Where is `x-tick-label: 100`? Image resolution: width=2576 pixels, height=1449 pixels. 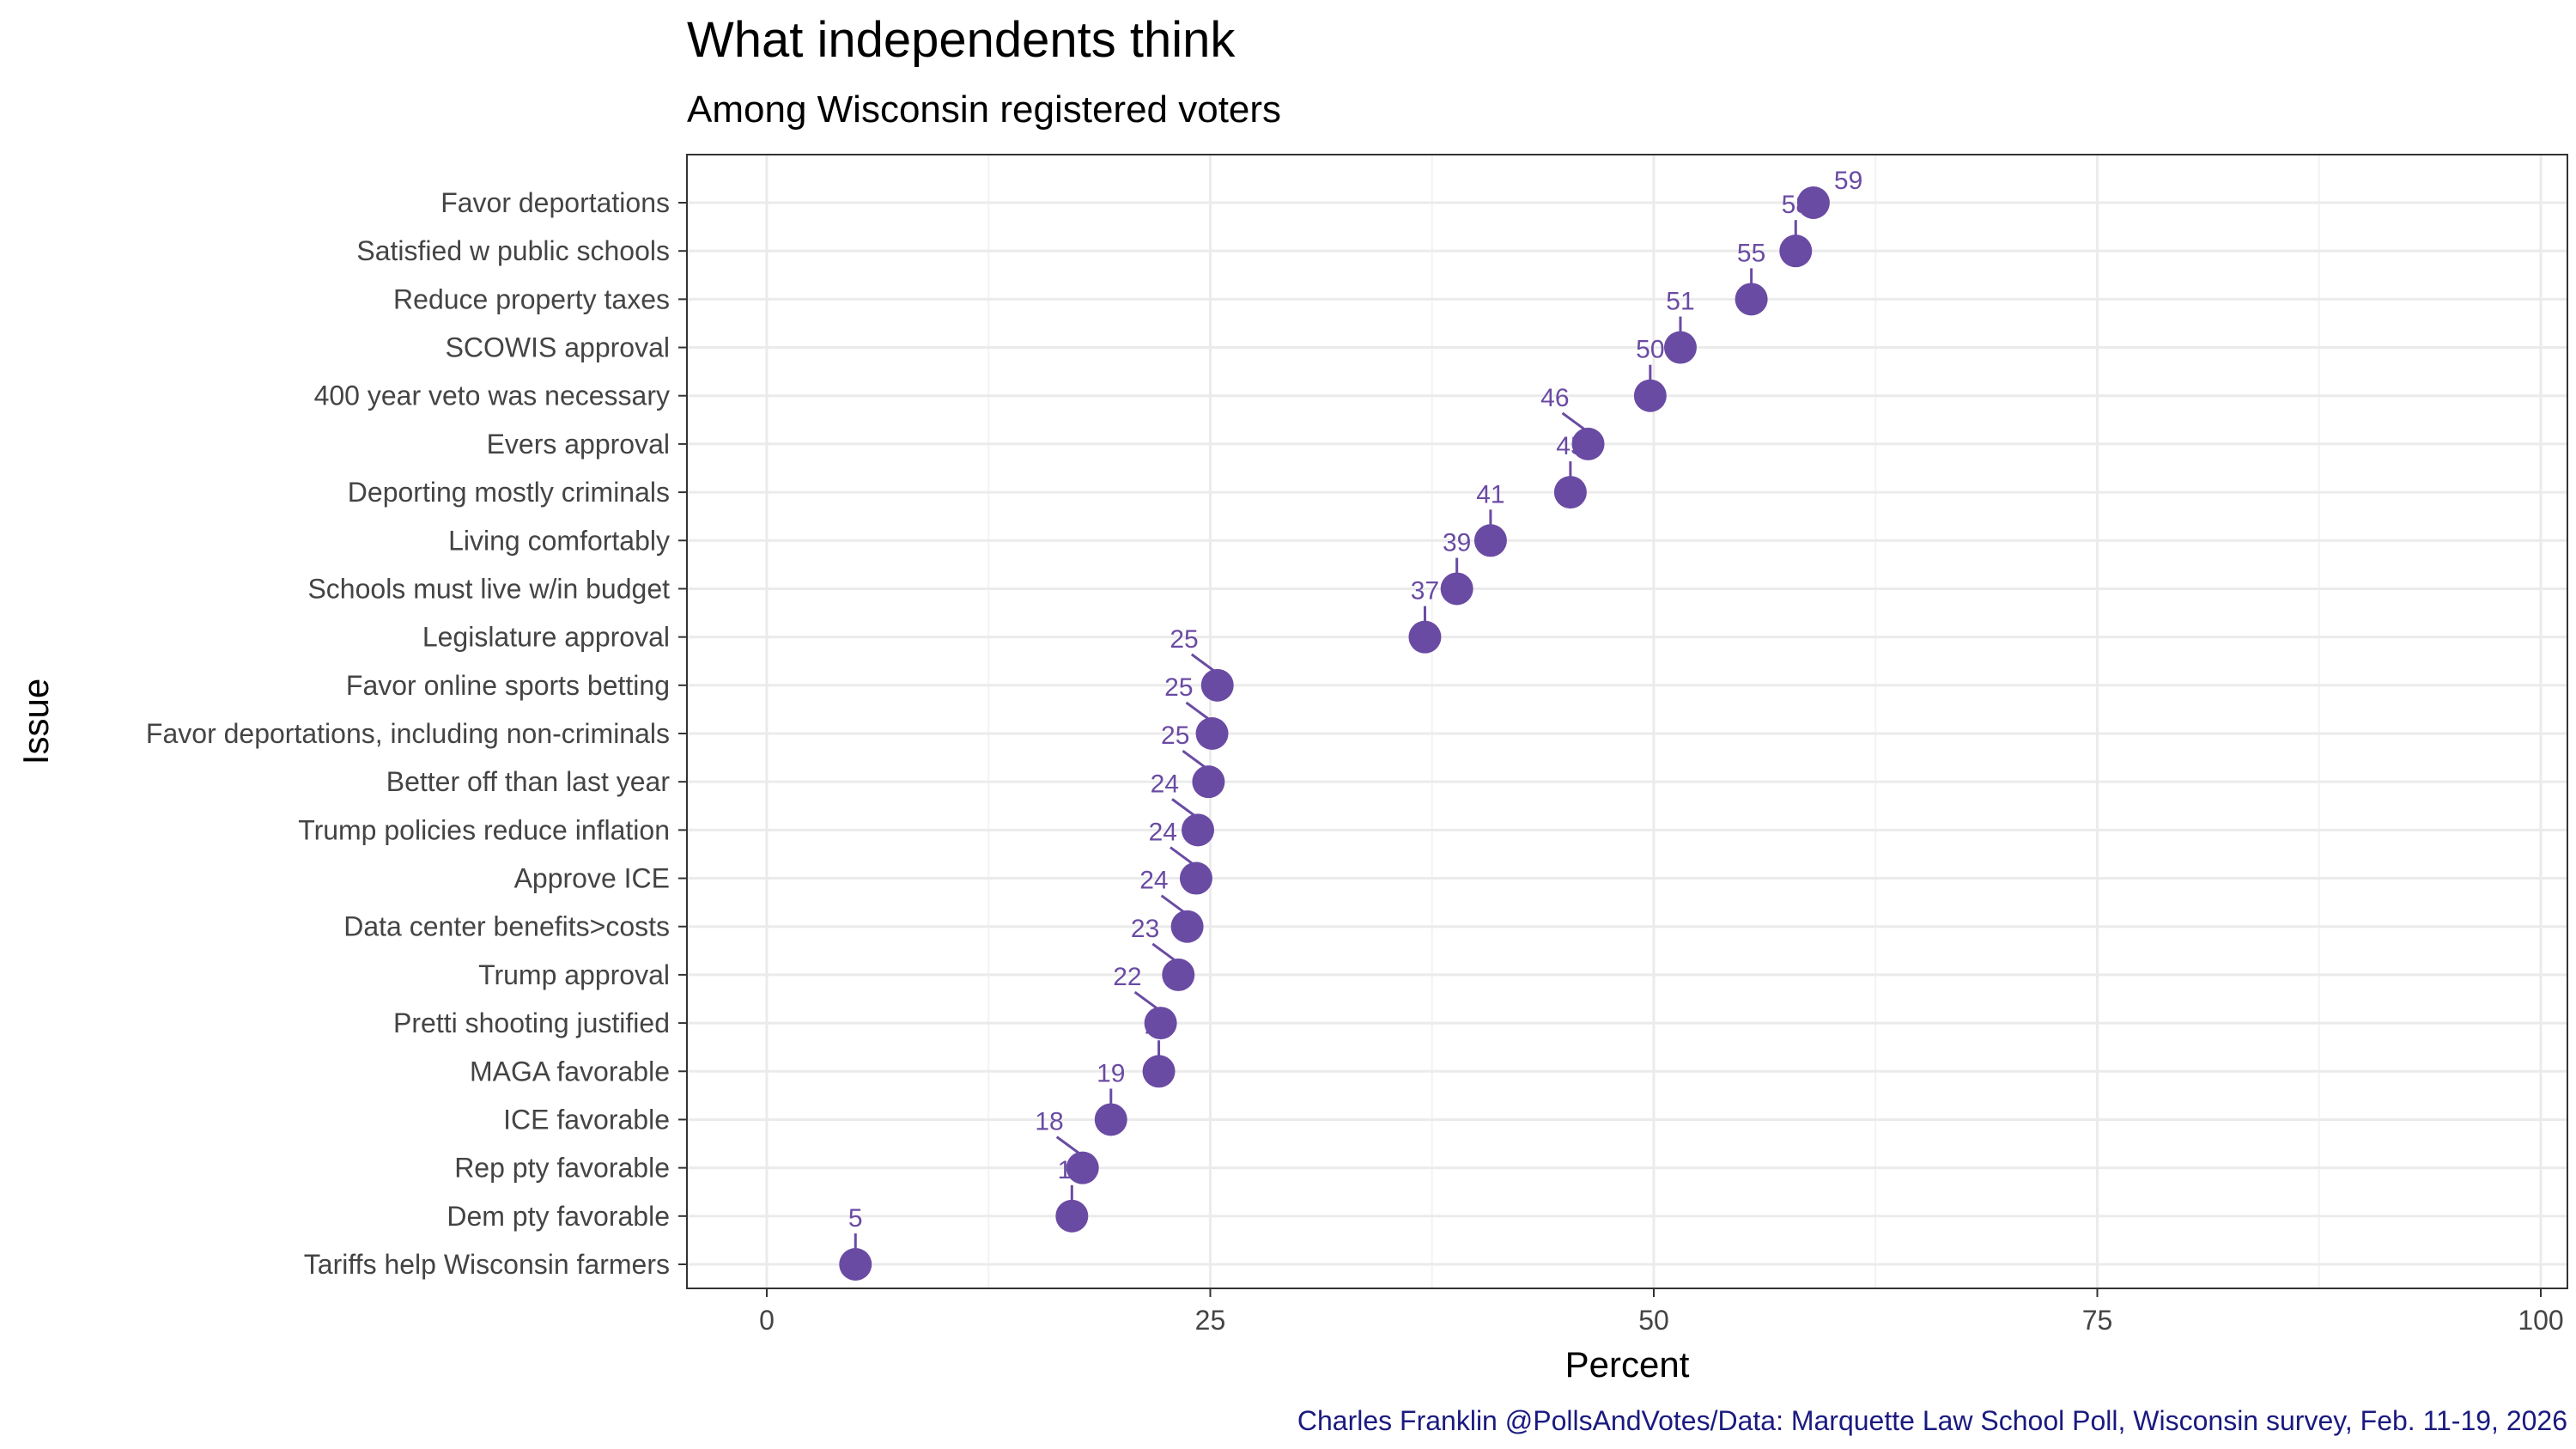 x-tick-label: 100 is located at coordinates (2540, 1320).